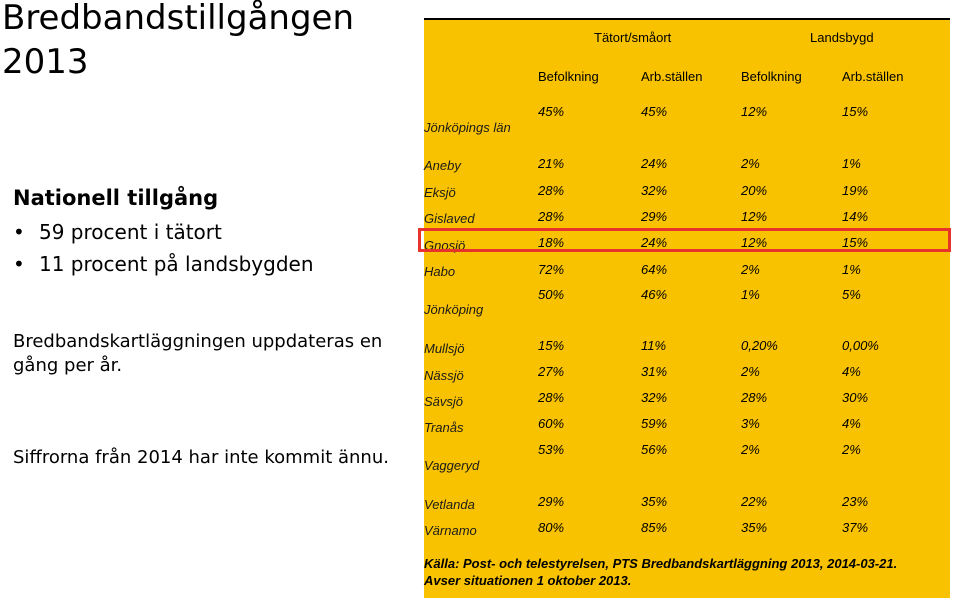 The height and width of the screenshot is (601, 960). Describe the element at coordinates (444, 401) in the screenshot. I see `row-label: Sävsjö` at that location.